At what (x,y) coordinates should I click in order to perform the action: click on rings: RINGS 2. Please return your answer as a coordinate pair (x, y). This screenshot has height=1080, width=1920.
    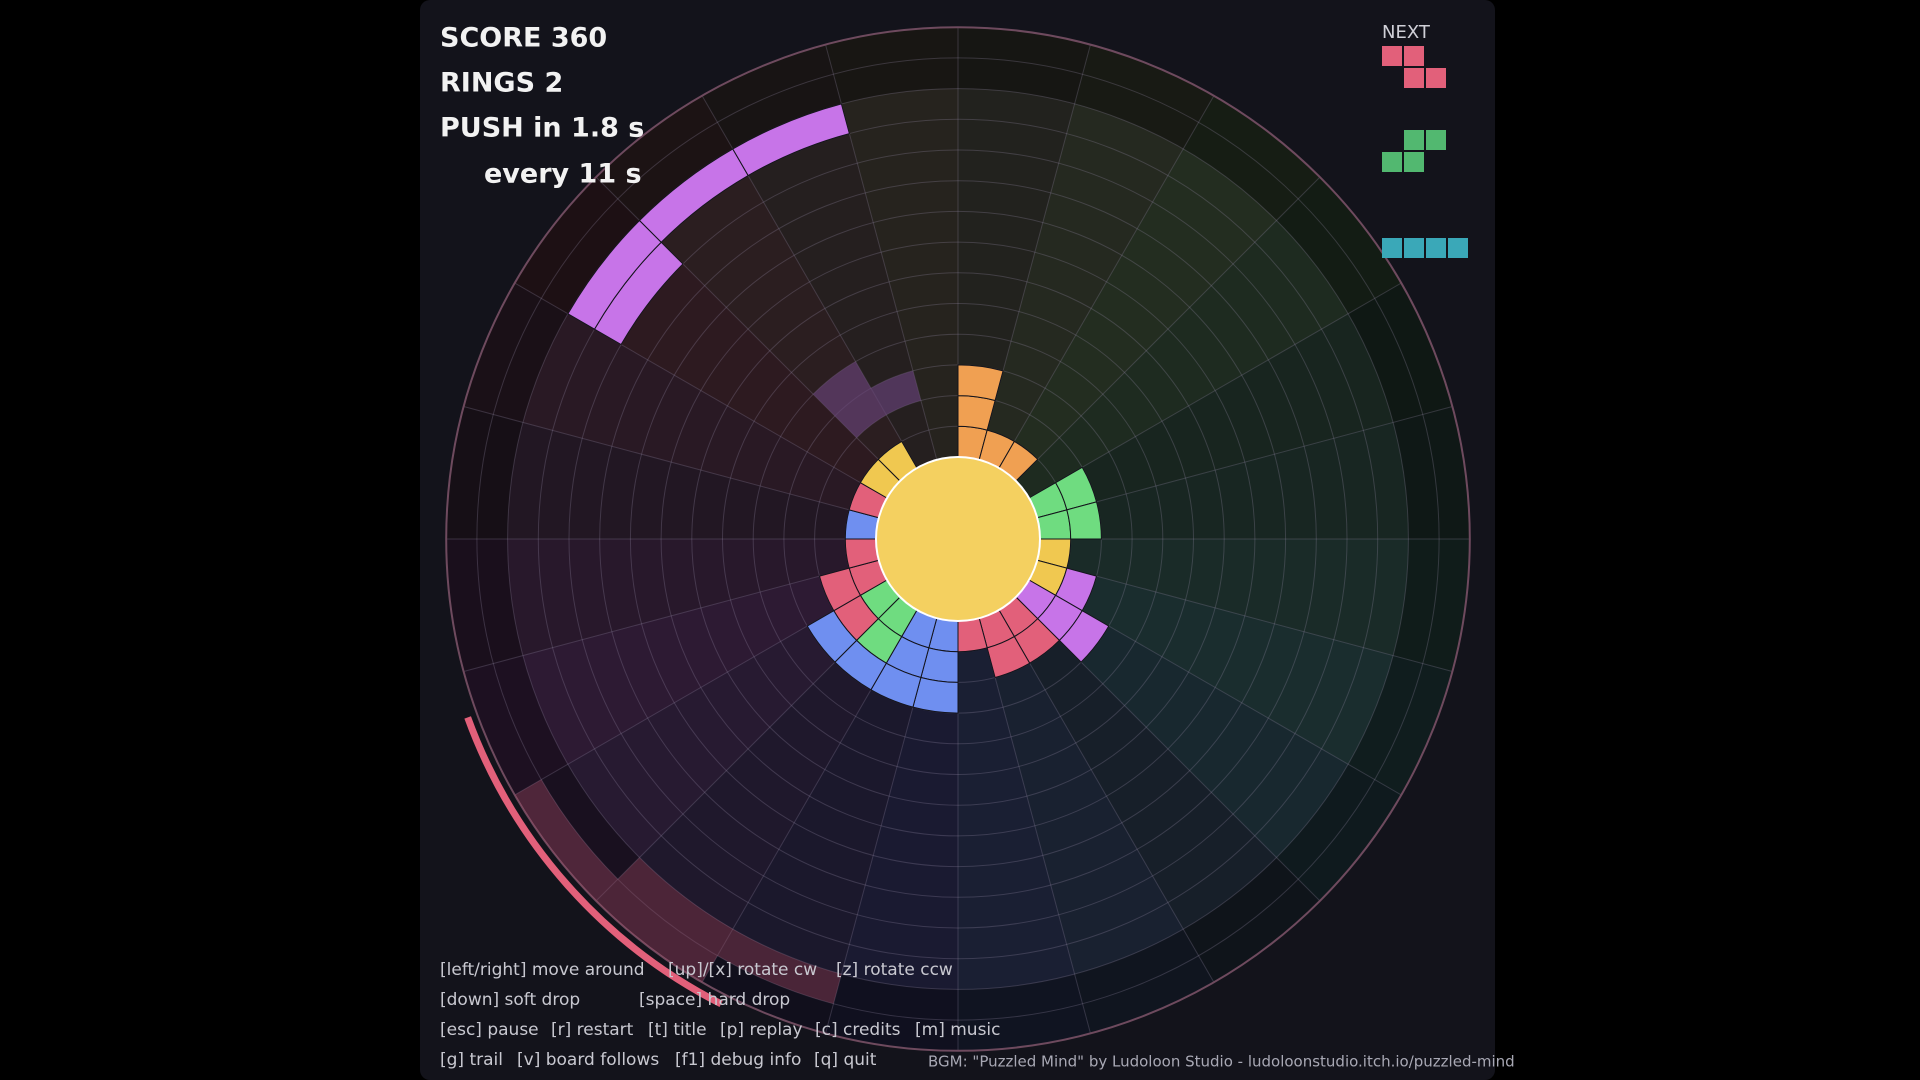
    Looking at the image, I should click on (501, 83).